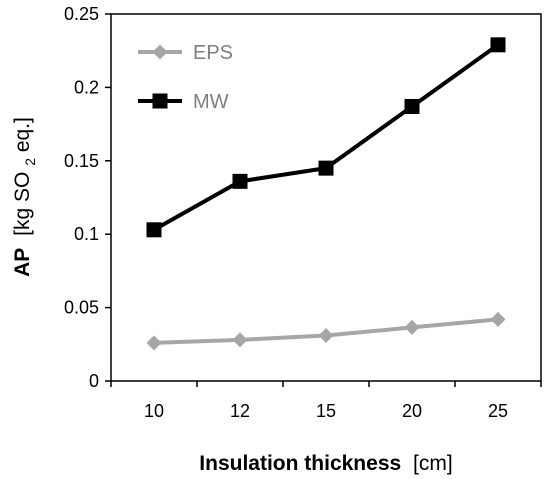 This screenshot has height=479, width=550. Describe the element at coordinates (213, 53) in the screenshot. I see `legend-label-eps: EPS` at that location.